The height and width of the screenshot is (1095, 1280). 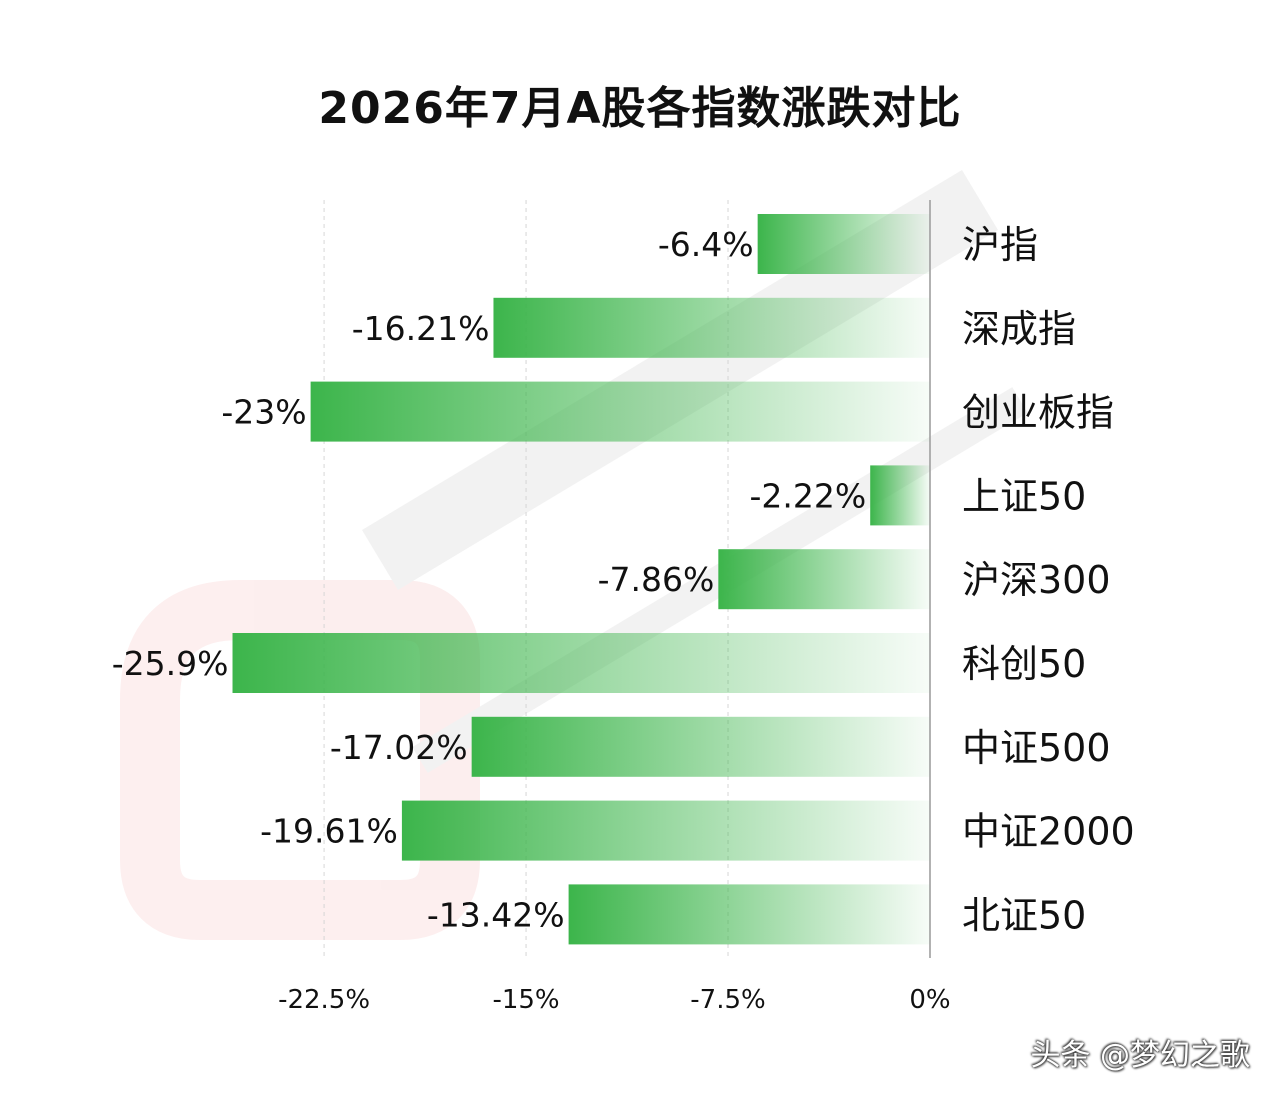 I want to click on data-label: -17.02%, so click(x=399, y=747).